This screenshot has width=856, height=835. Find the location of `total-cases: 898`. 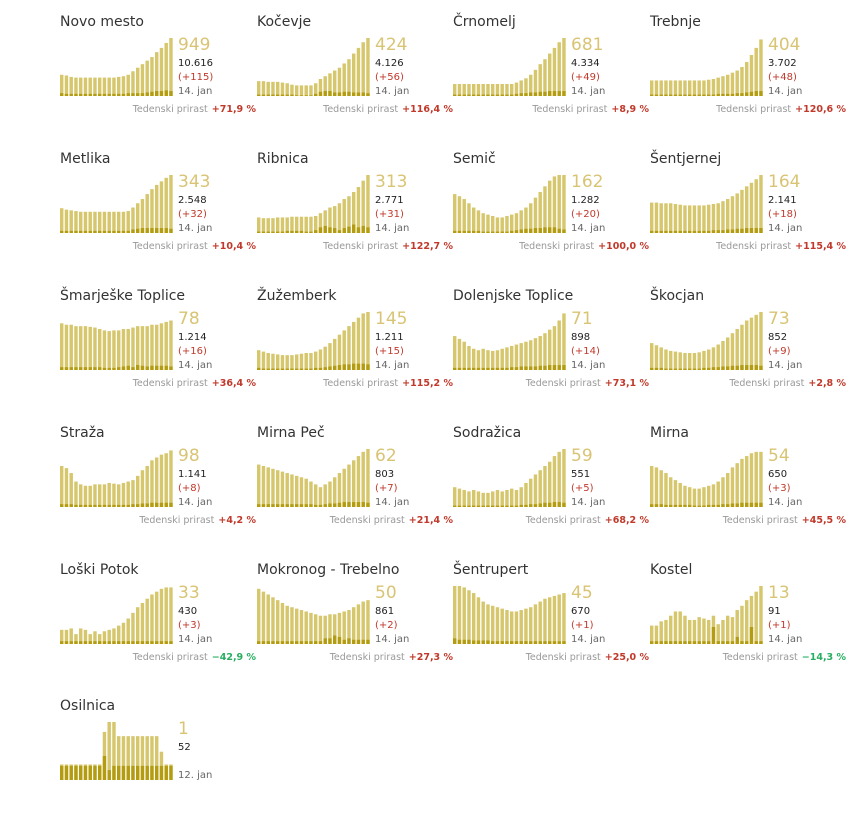

total-cases: 898 is located at coordinates (581, 337).